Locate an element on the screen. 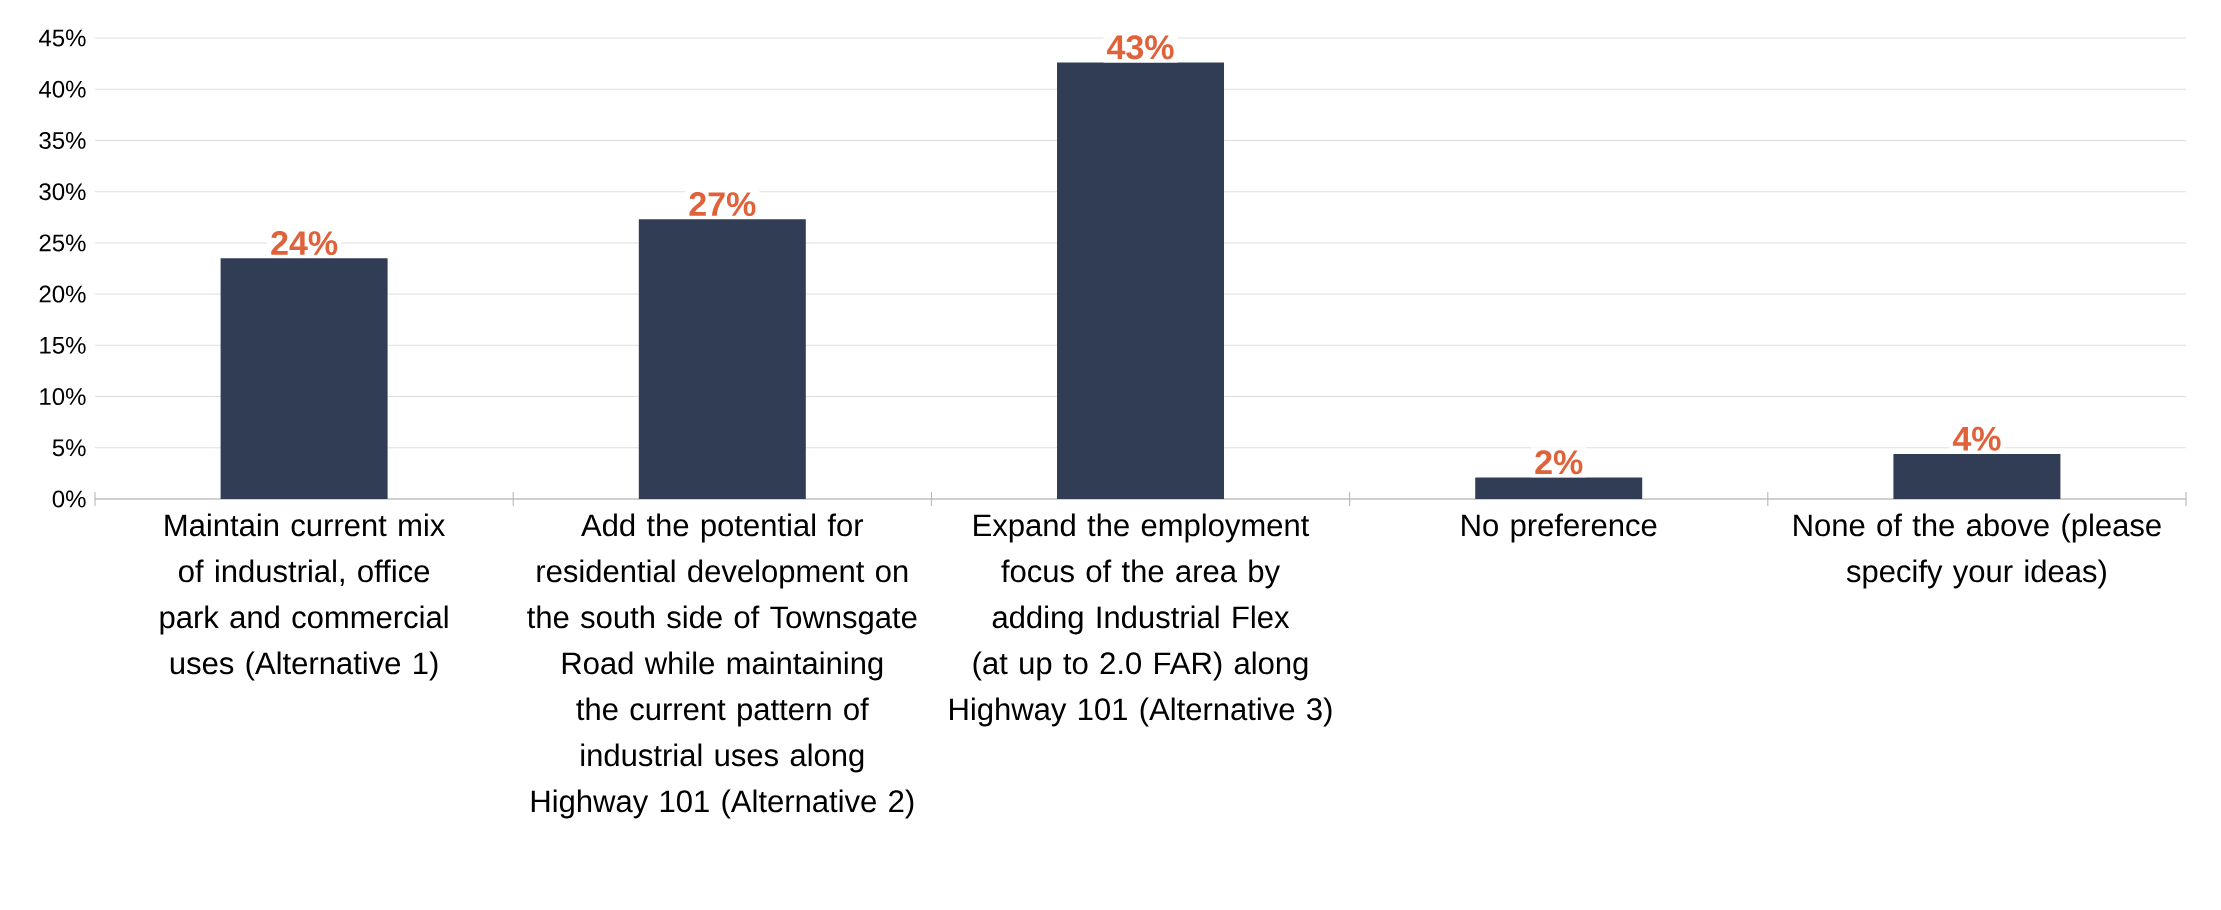 The width and height of the screenshot is (2221, 910). y-tick-label: 30% is located at coordinates (62, 192).